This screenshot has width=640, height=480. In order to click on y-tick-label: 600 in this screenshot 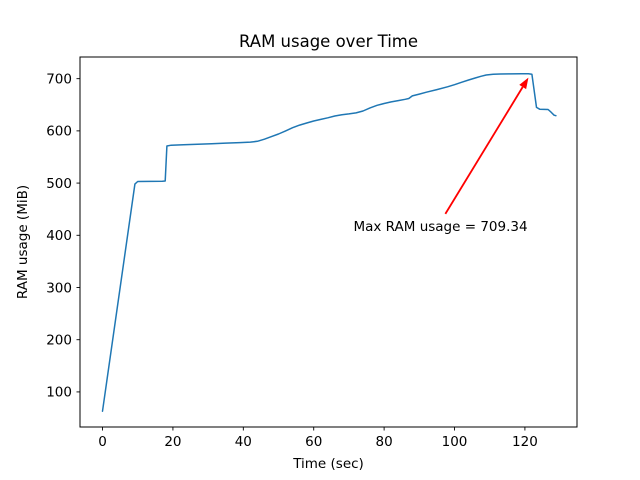, I will do `click(59, 132)`.